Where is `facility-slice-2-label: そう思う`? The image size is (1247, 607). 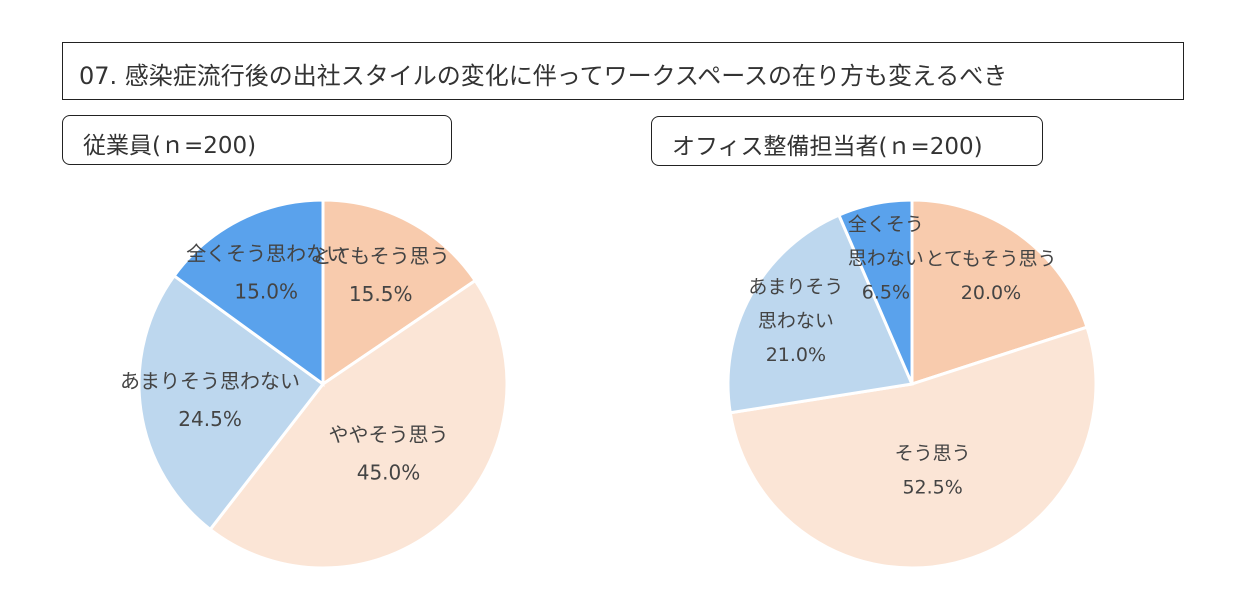
facility-slice-2-label: そう思う is located at coordinates (933, 454).